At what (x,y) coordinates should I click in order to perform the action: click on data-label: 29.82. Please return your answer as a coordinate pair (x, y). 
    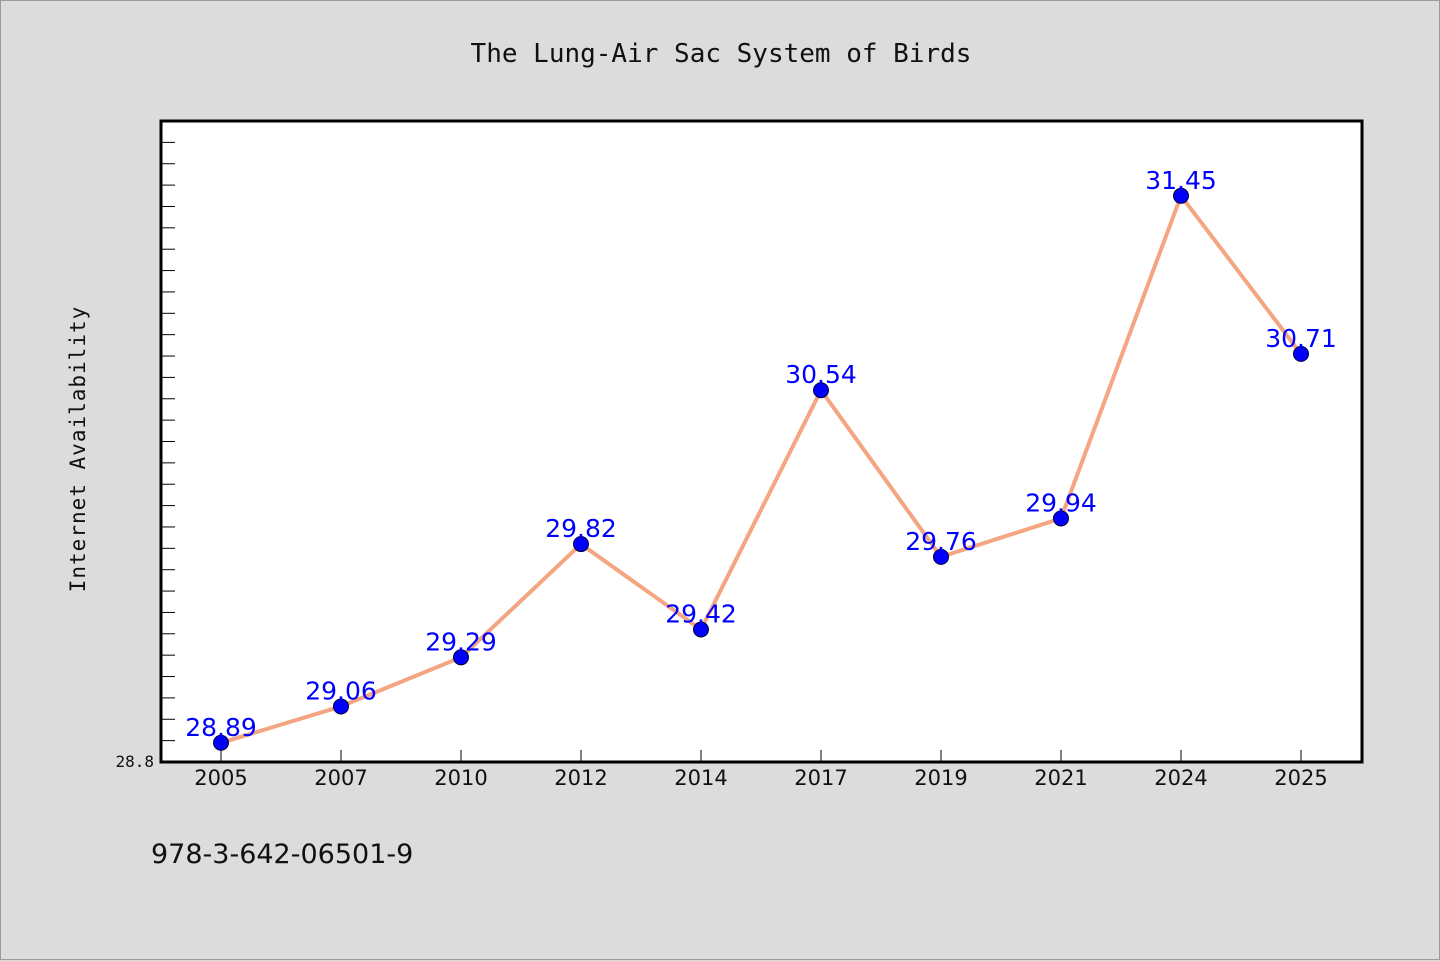
    Looking at the image, I should click on (581, 528).